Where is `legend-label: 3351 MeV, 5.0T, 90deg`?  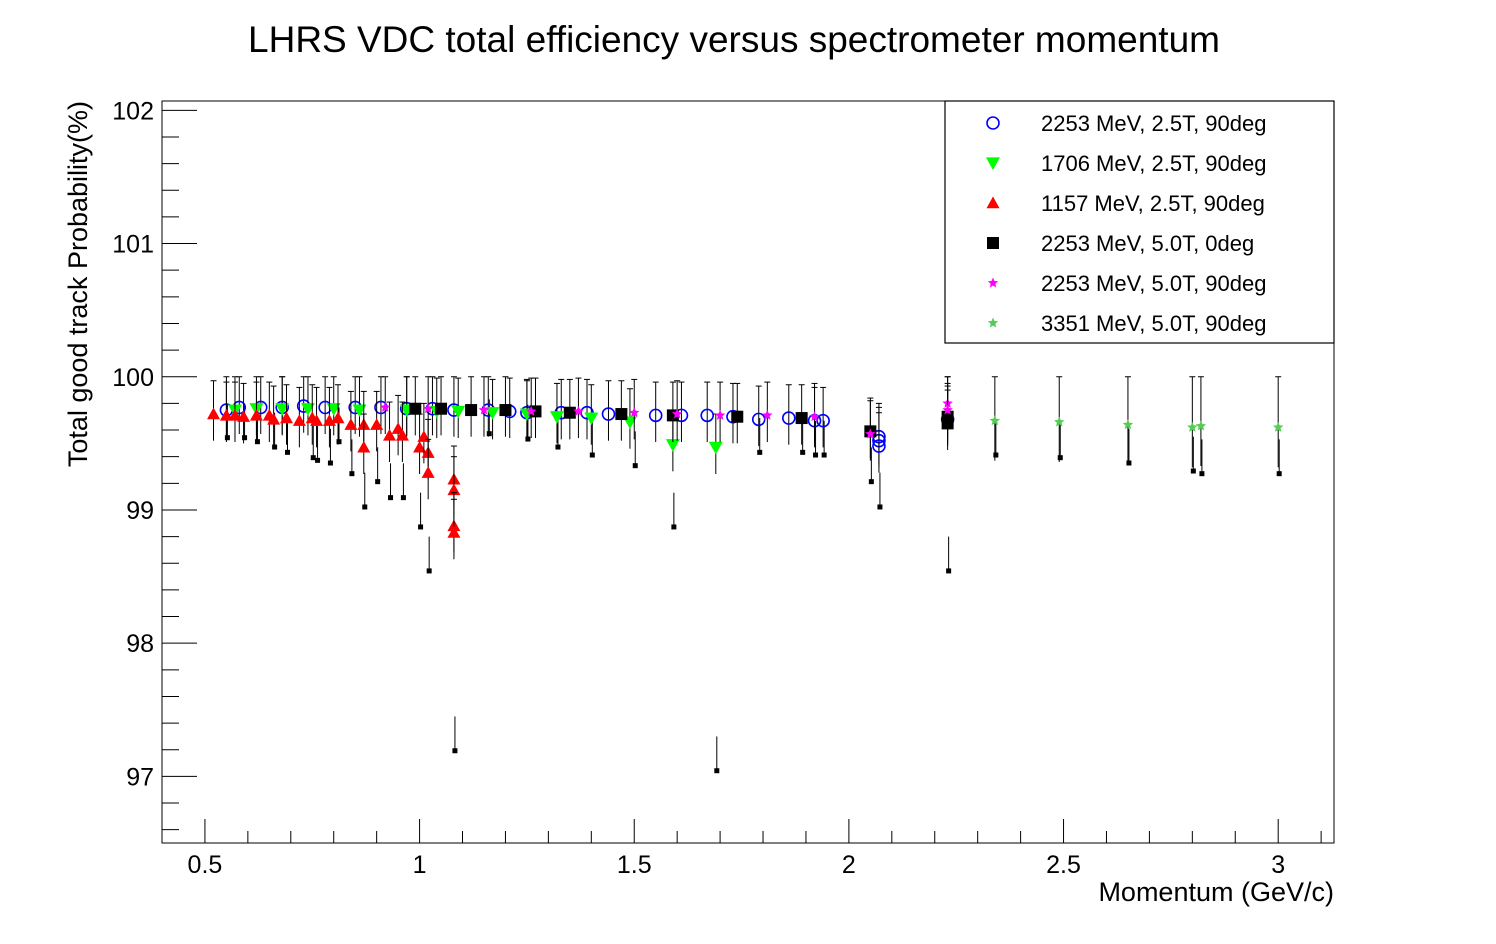
legend-label: 3351 MeV, 5.0T, 90deg is located at coordinates (1153, 323).